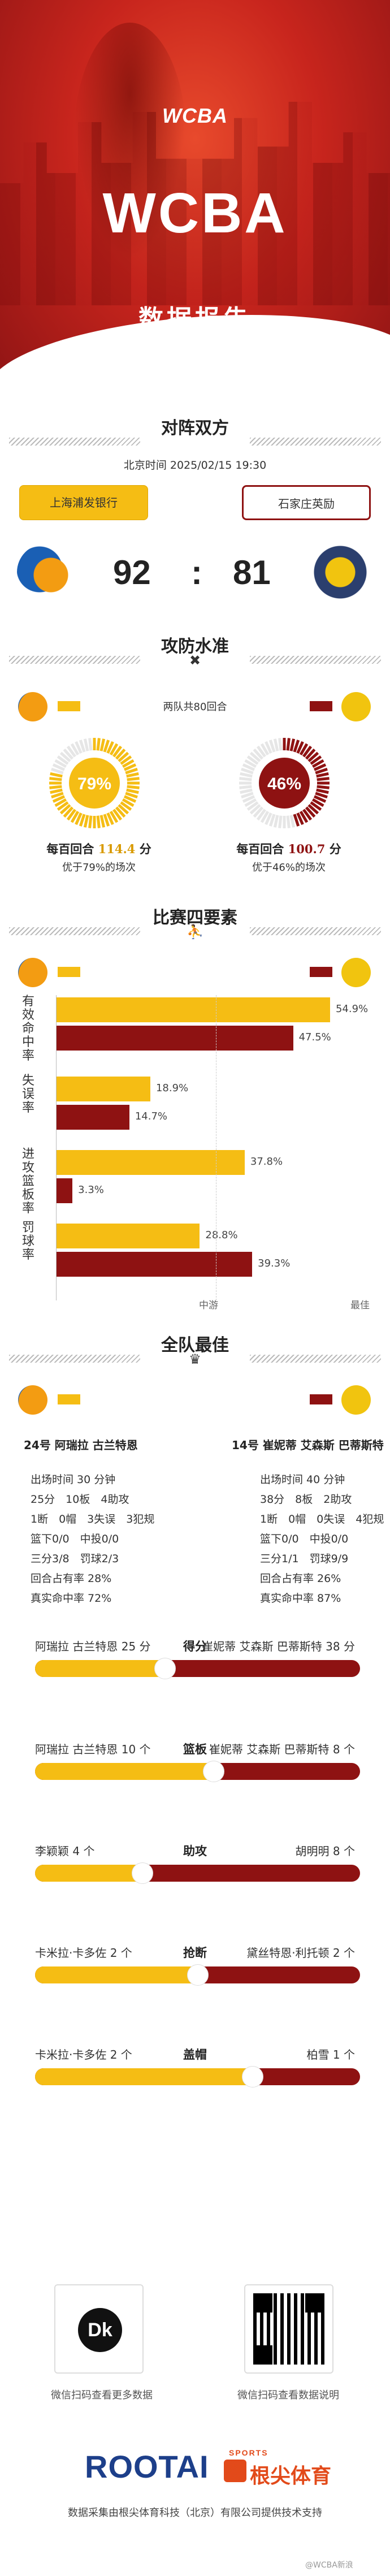 Image resolution: width=390 pixels, height=2576 pixels. I want to click on wcba-logo-text: WCBA, so click(195, 115).